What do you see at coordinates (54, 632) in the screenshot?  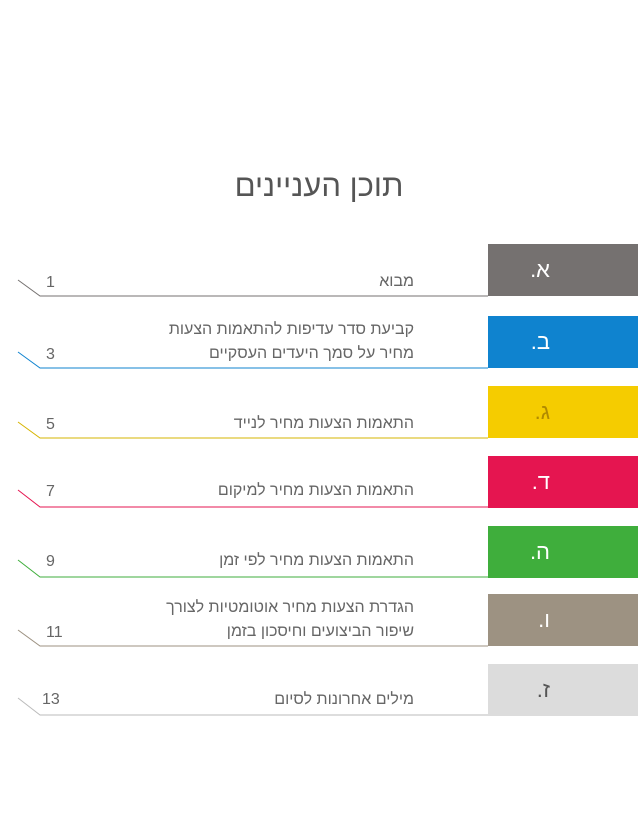 I see `toc-page-number: 11` at bounding box center [54, 632].